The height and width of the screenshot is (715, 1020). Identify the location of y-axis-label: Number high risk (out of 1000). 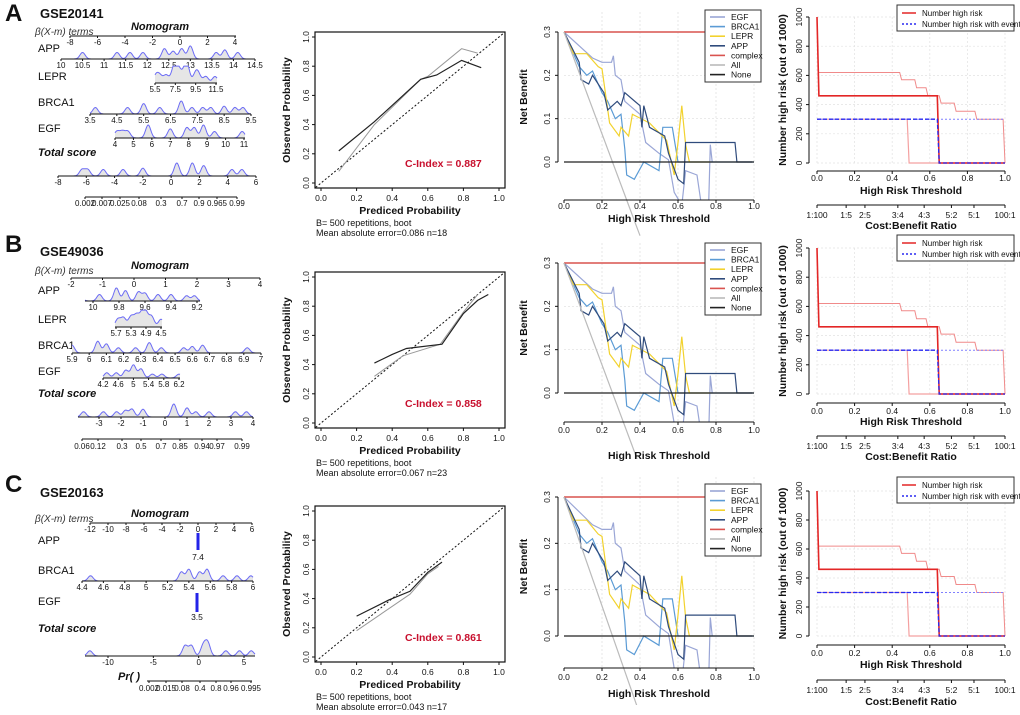
(783, 321).